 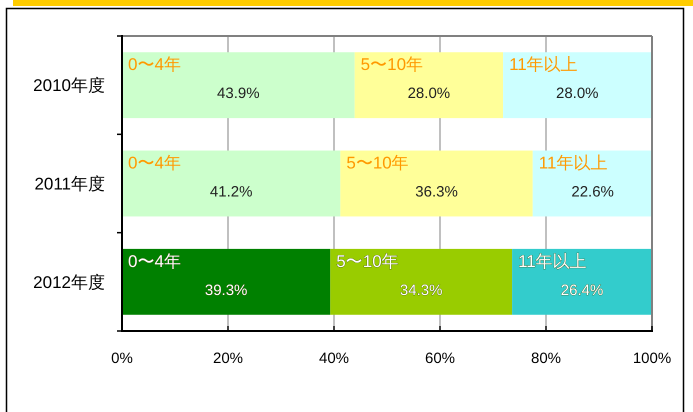 What do you see at coordinates (69, 184) in the screenshot?
I see `y-tick-label: 2011年度` at bounding box center [69, 184].